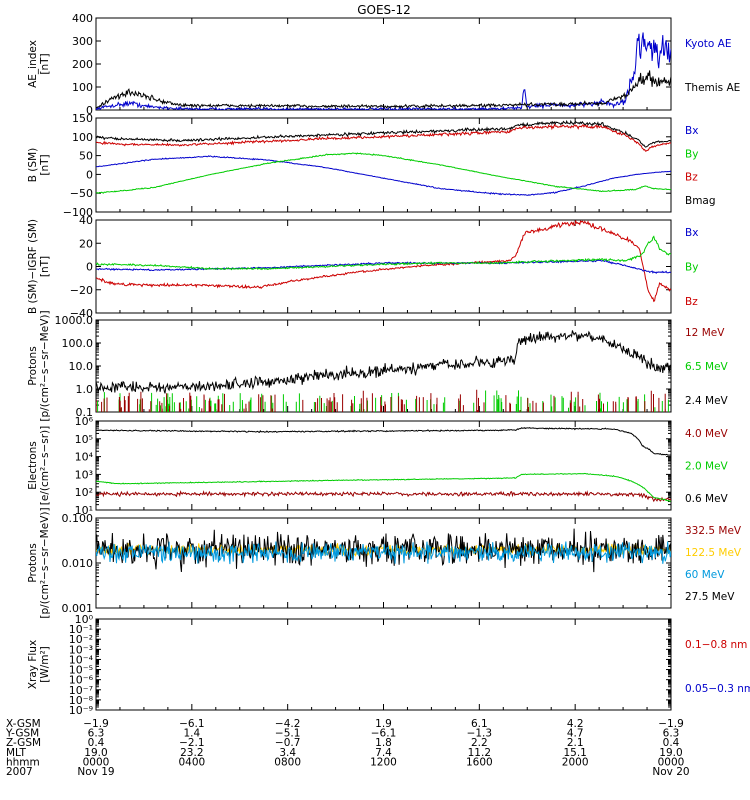  I want to click on x-row-value: 1200, so click(383, 762).